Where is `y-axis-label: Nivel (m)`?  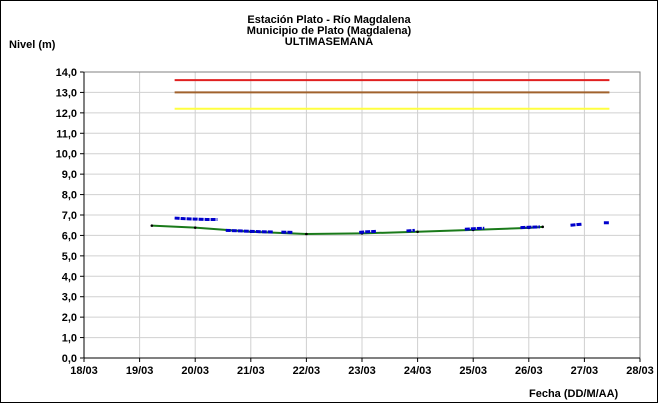 y-axis-label: Nivel (m) is located at coordinates (32, 45).